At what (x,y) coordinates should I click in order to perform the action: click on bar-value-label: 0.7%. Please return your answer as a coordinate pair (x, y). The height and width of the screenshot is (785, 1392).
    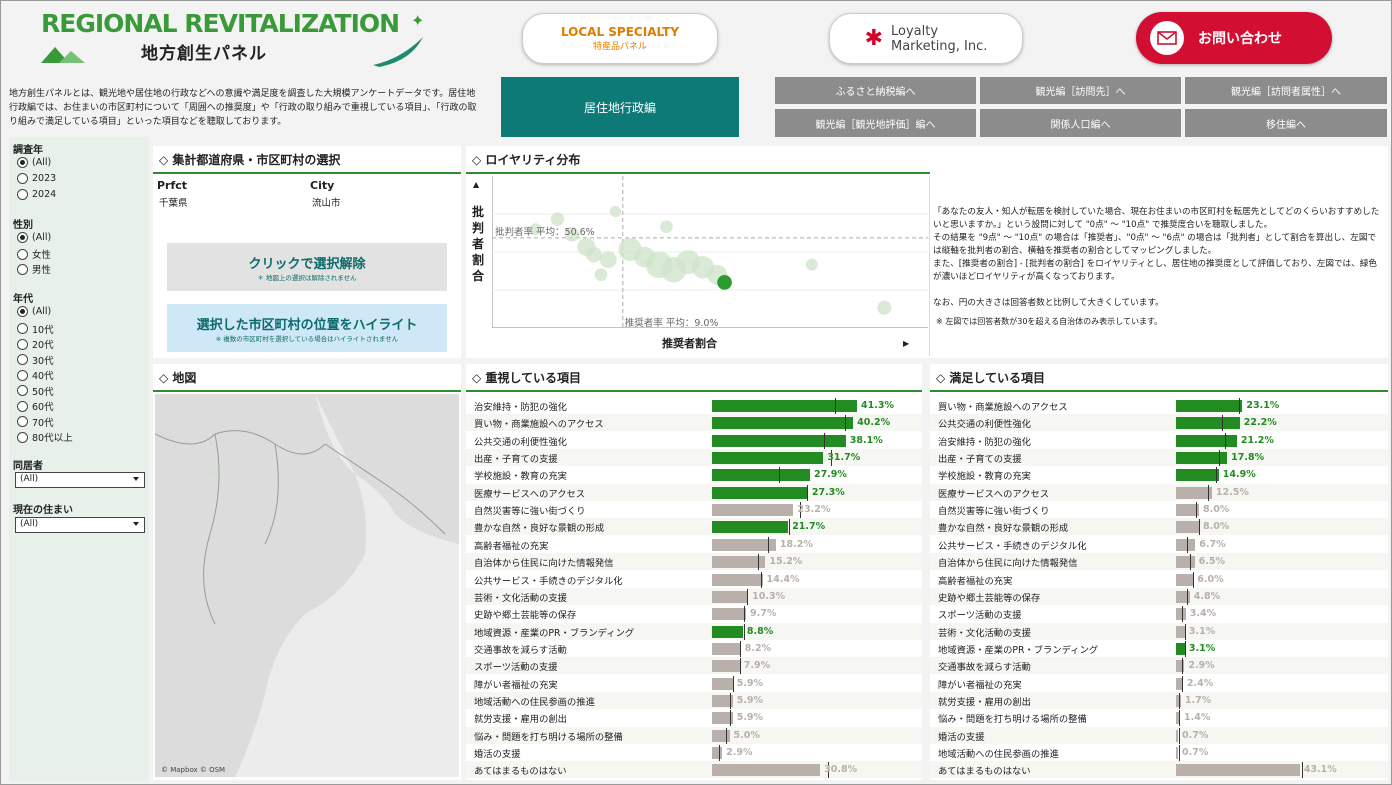
    Looking at the image, I should click on (1195, 752).